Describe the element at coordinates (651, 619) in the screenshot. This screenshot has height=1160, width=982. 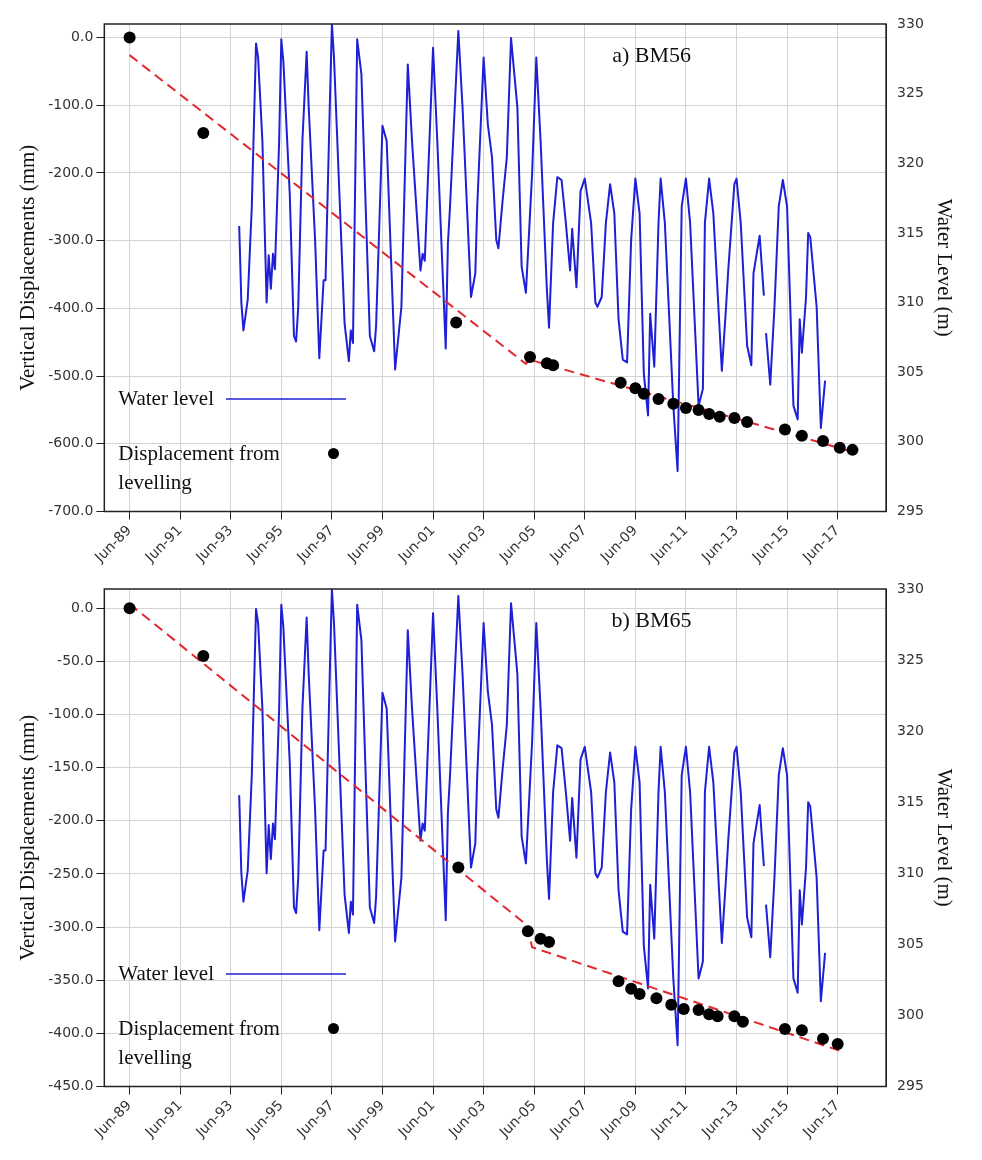
I see `text: b) BM65` at that location.